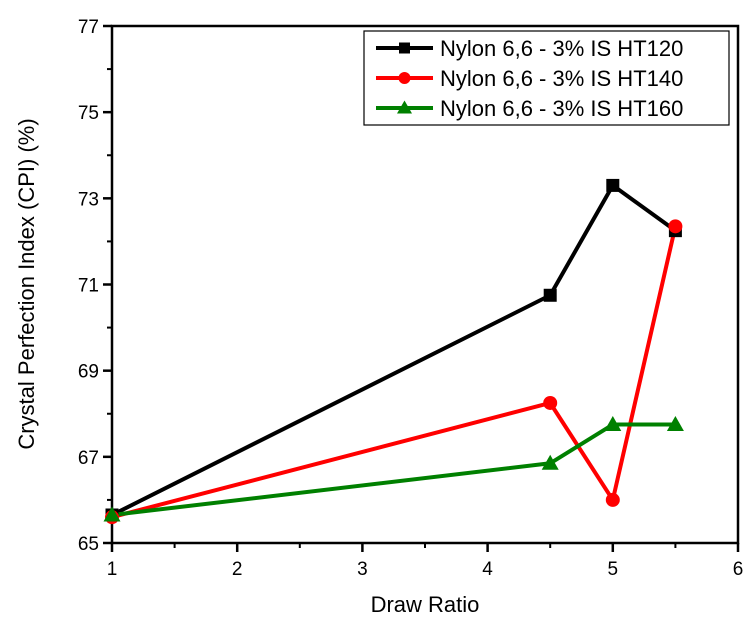 The image size is (752, 625). I want to click on y-tick-labels: 65 67 69 71 73 75 77, so click(88, 286).